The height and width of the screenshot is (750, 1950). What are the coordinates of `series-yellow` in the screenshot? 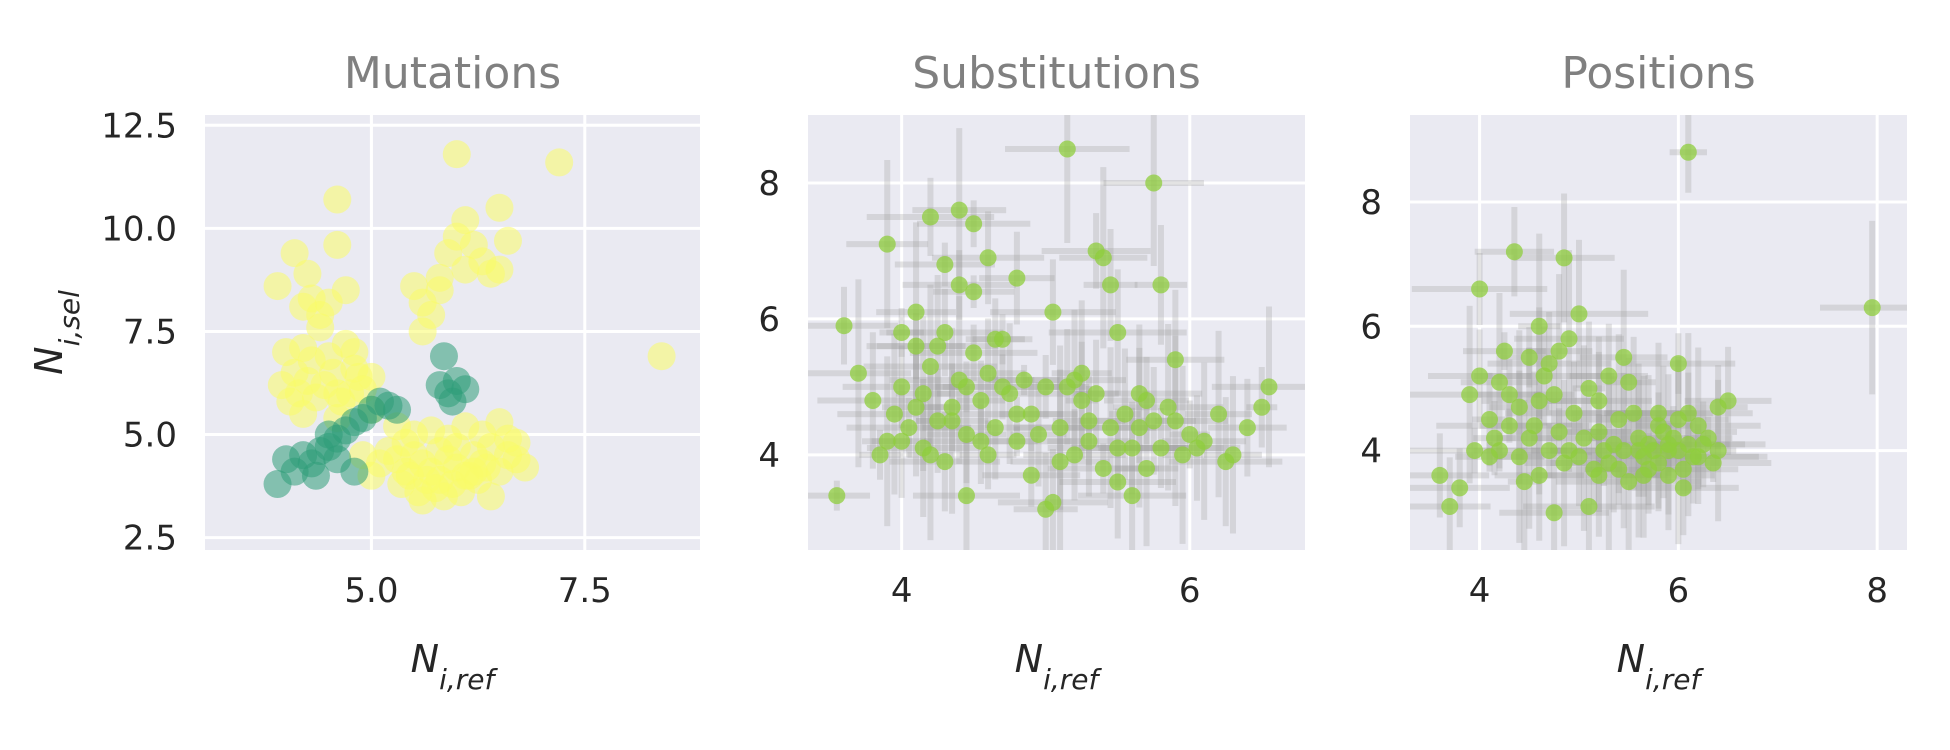 It's located at (469, 327).